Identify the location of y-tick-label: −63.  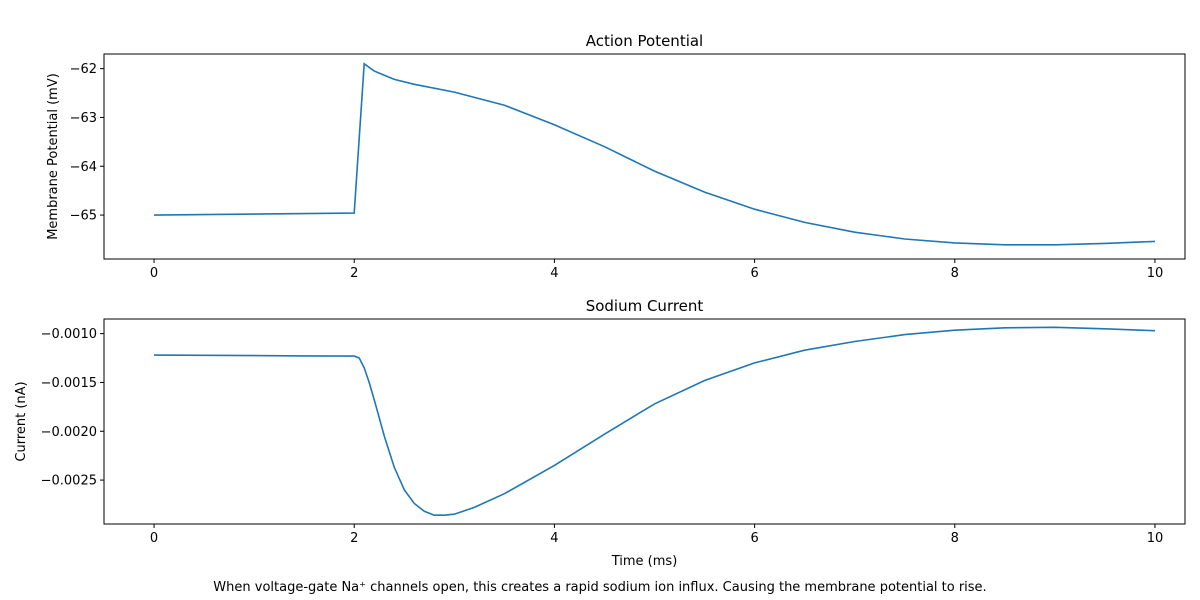
(83, 118).